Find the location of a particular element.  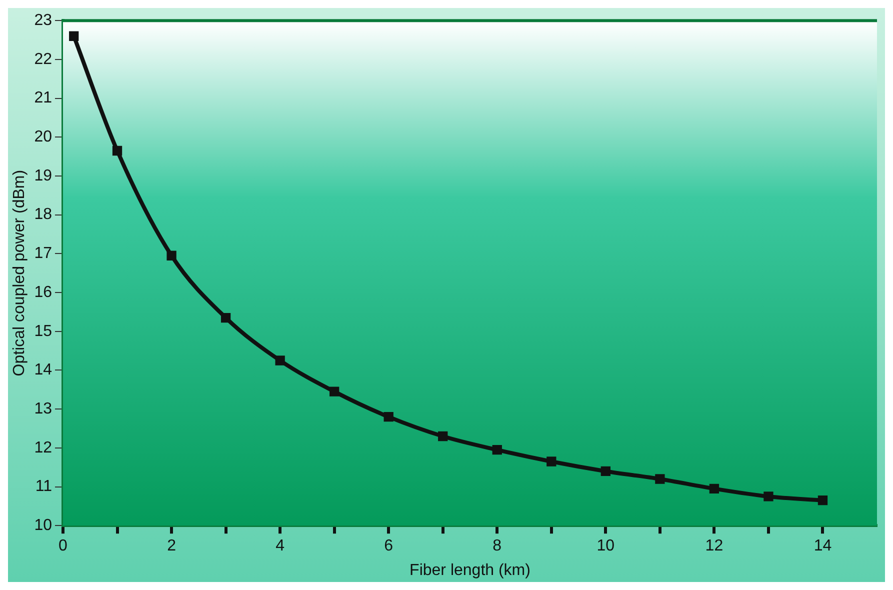

x-tick-label: 14 is located at coordinates (823, 546).